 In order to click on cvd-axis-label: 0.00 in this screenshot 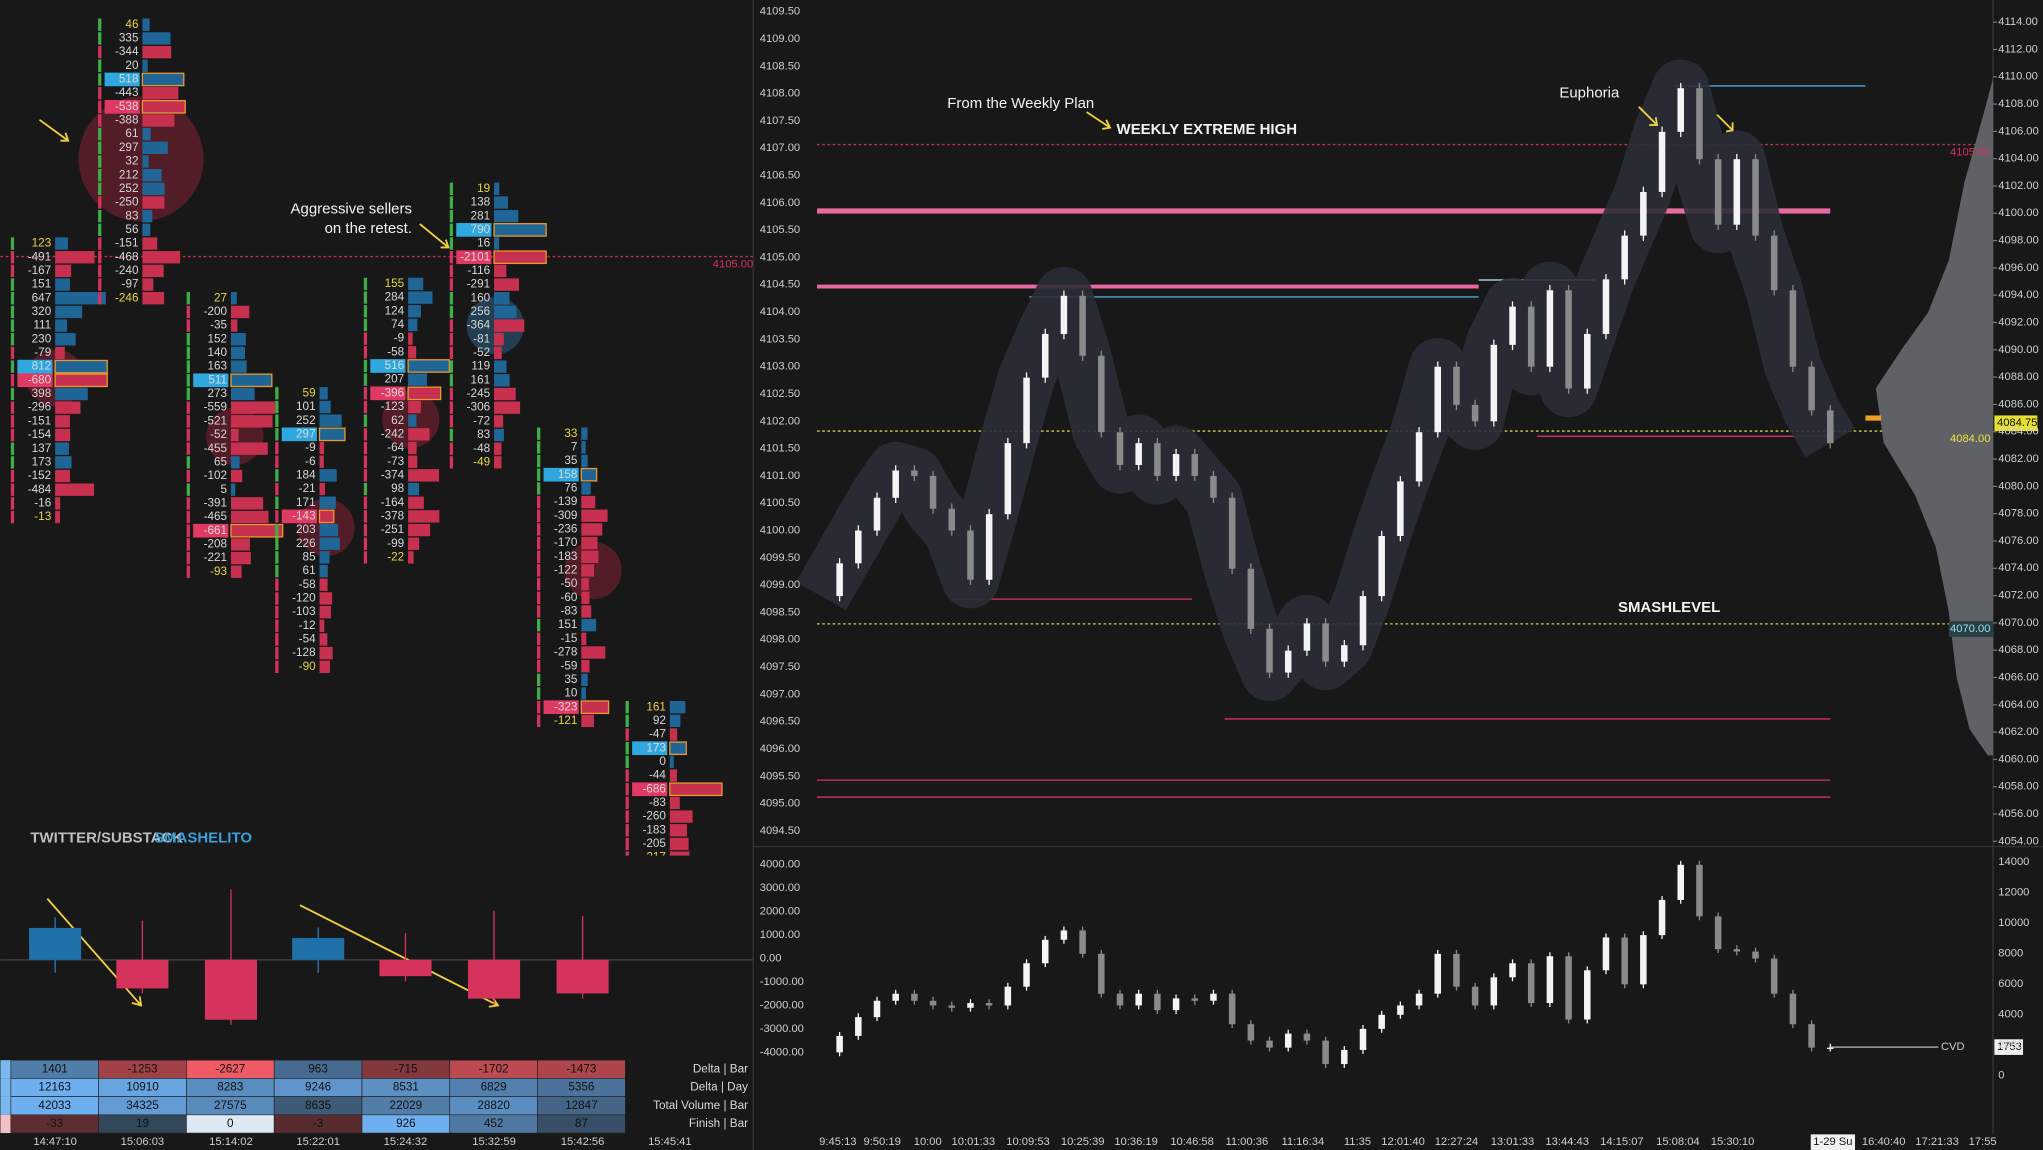, I will do `click(771, 959)`.